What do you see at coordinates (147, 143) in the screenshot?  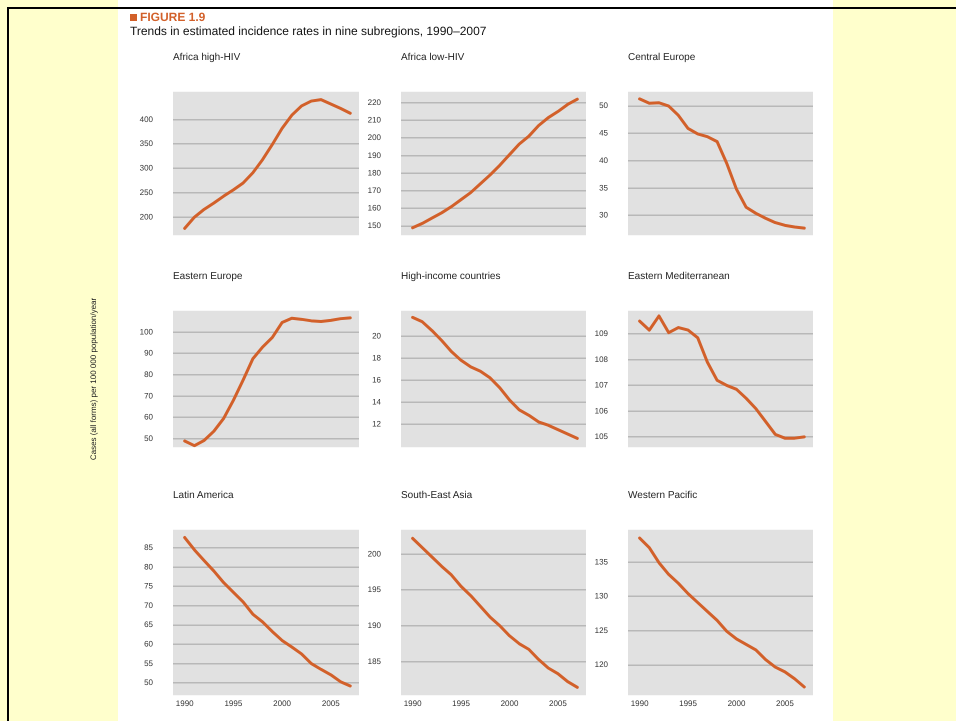 I see `y-tick-label: 350` at bounding box center [147, 143].